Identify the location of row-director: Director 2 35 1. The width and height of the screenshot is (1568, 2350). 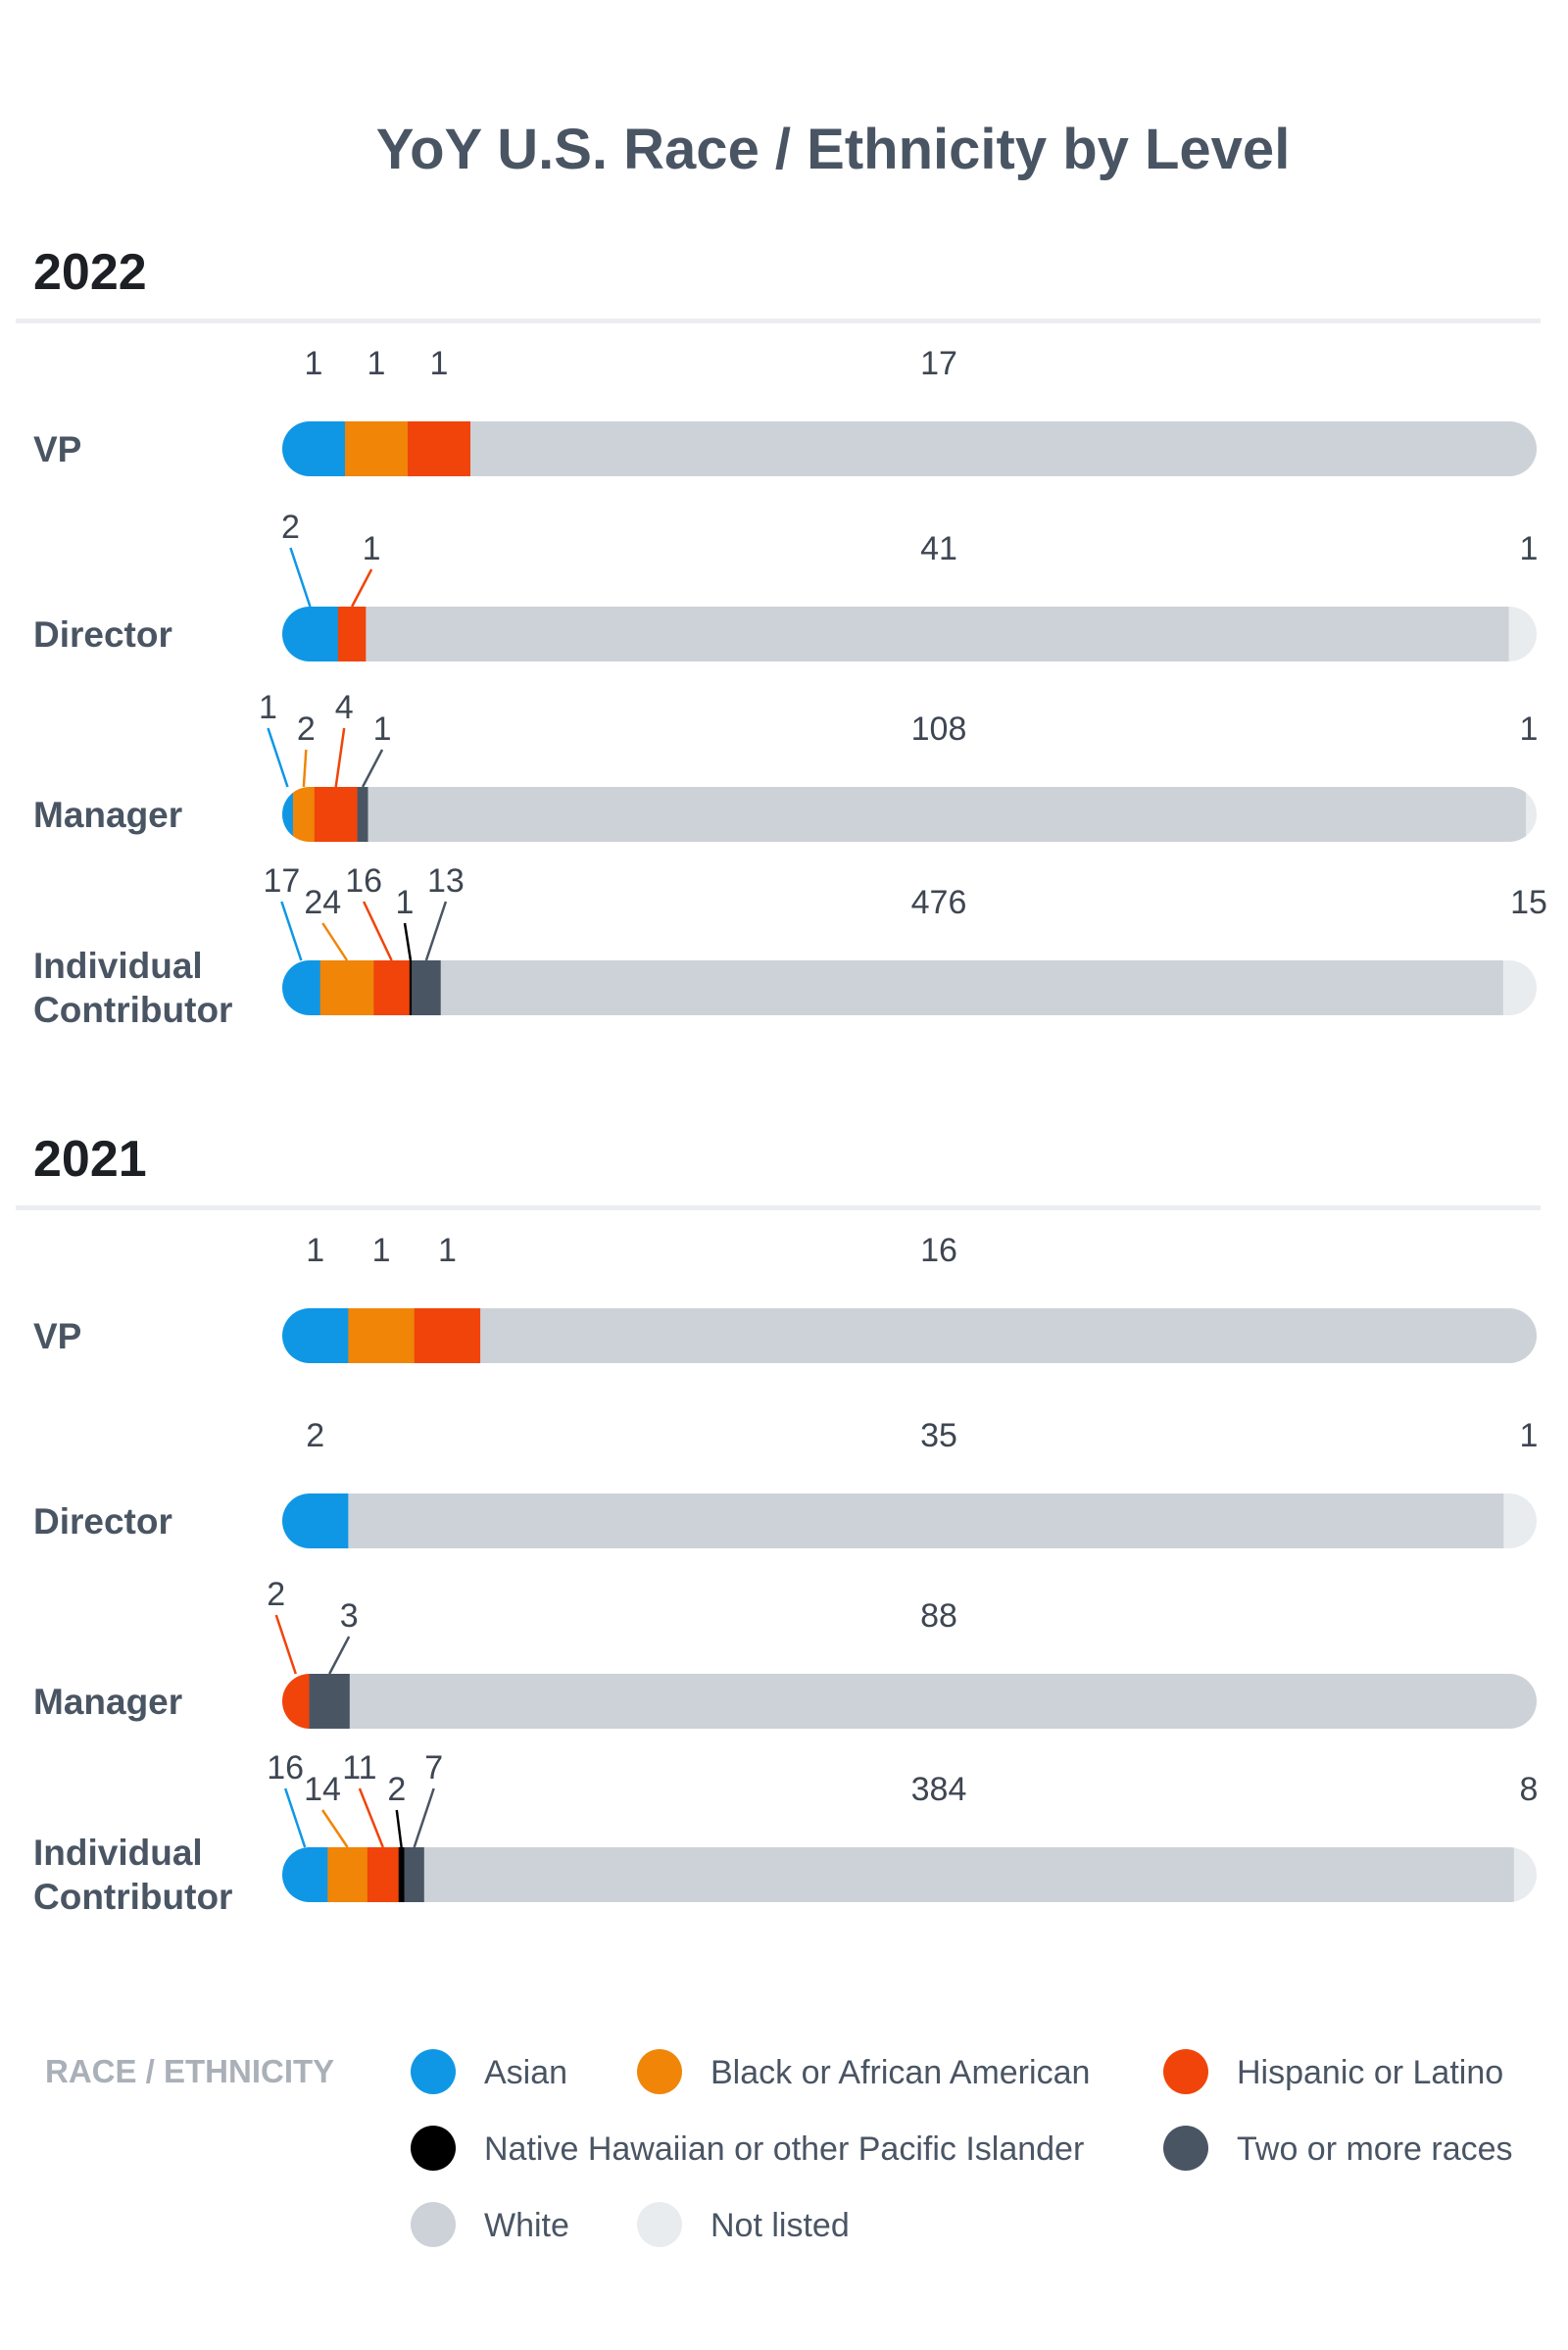
(785, 1482).